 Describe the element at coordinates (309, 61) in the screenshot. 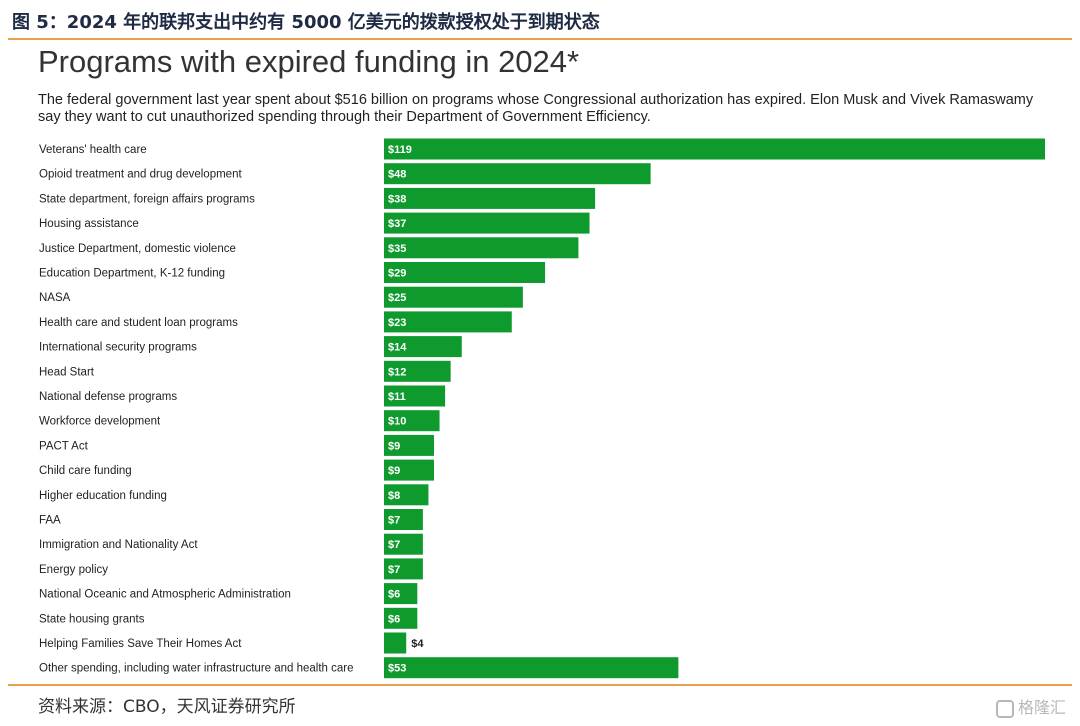

I see `chart-title: Programs with expired funding in 2024*` at that location.